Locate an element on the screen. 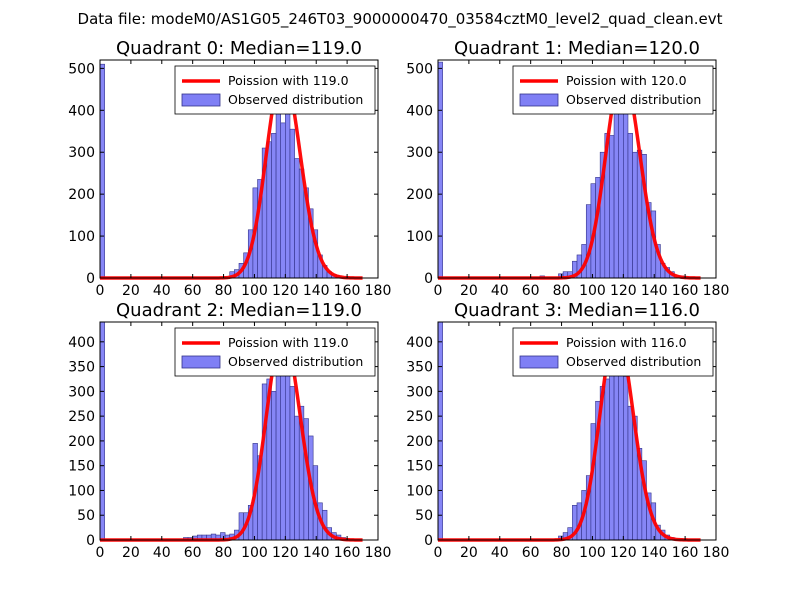 Image resolution: width=800 pixels, height=600 pixels. legend: Poission with 116.0 Observed distribution is located at coordinates (613, 352).